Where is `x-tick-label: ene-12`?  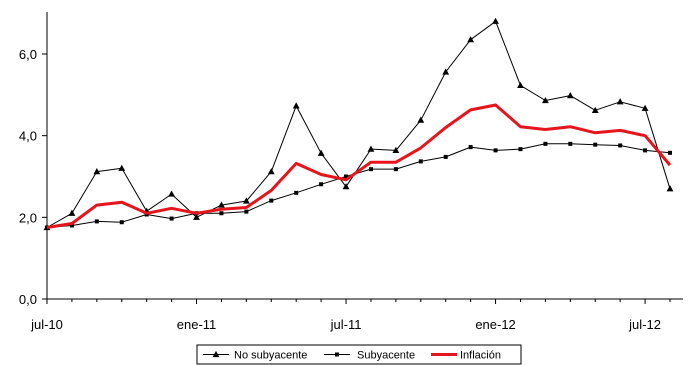
x-tick-label: ene-12 is located at coordinates (495, 324).